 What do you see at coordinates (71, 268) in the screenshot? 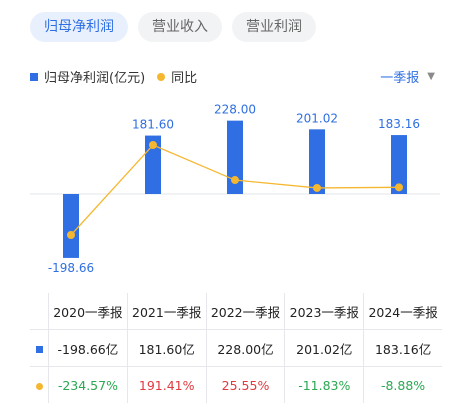
I see `bar-value-label: -198.66` at bounding box center [71, 268].